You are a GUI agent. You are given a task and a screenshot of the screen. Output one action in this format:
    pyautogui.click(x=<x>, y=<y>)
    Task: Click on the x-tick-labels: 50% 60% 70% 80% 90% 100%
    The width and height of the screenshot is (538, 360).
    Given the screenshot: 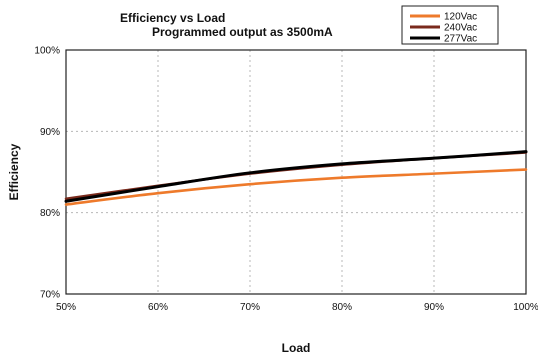 What is the action you would take?
    pyautogui.click(x=297, y=307)
    